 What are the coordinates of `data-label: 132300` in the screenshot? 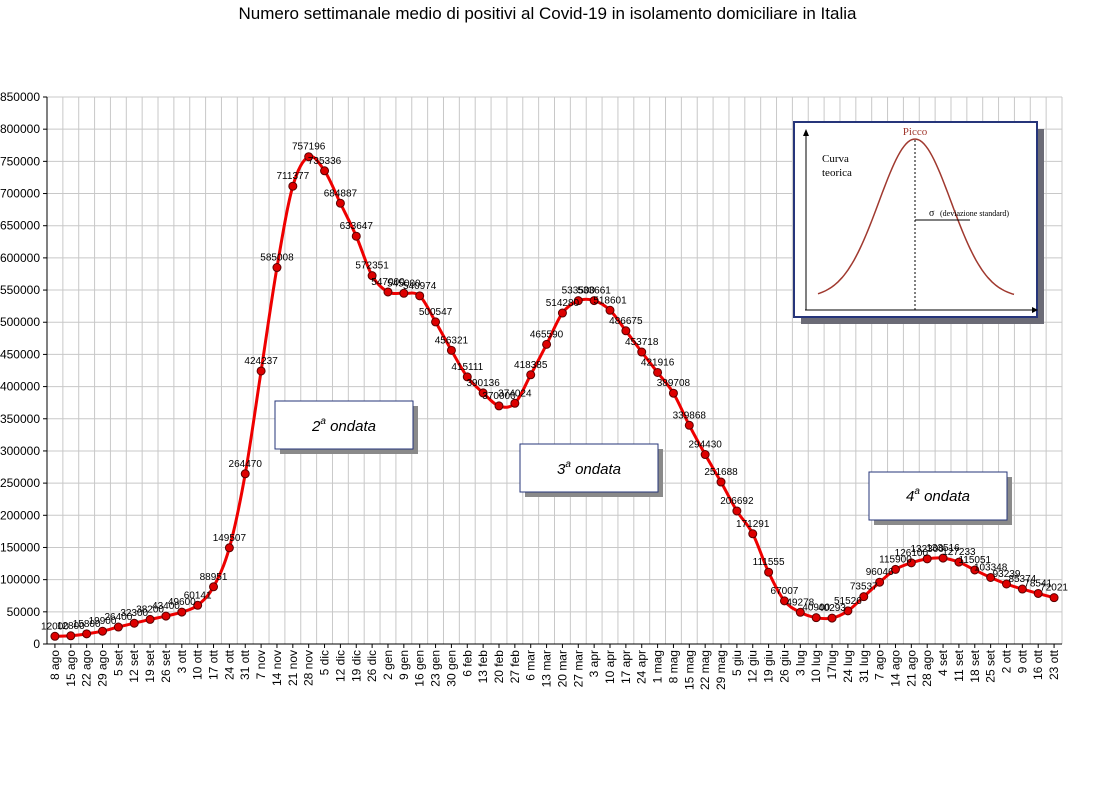 It's located at (928, 549).